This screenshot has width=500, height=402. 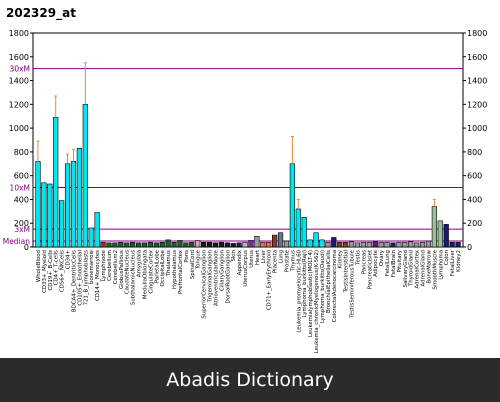 What do you see at coordinates (222, 270) in the screenshot?
I see `x-tick-label: CiliaryGanglion` at bounding box center [222, 270].